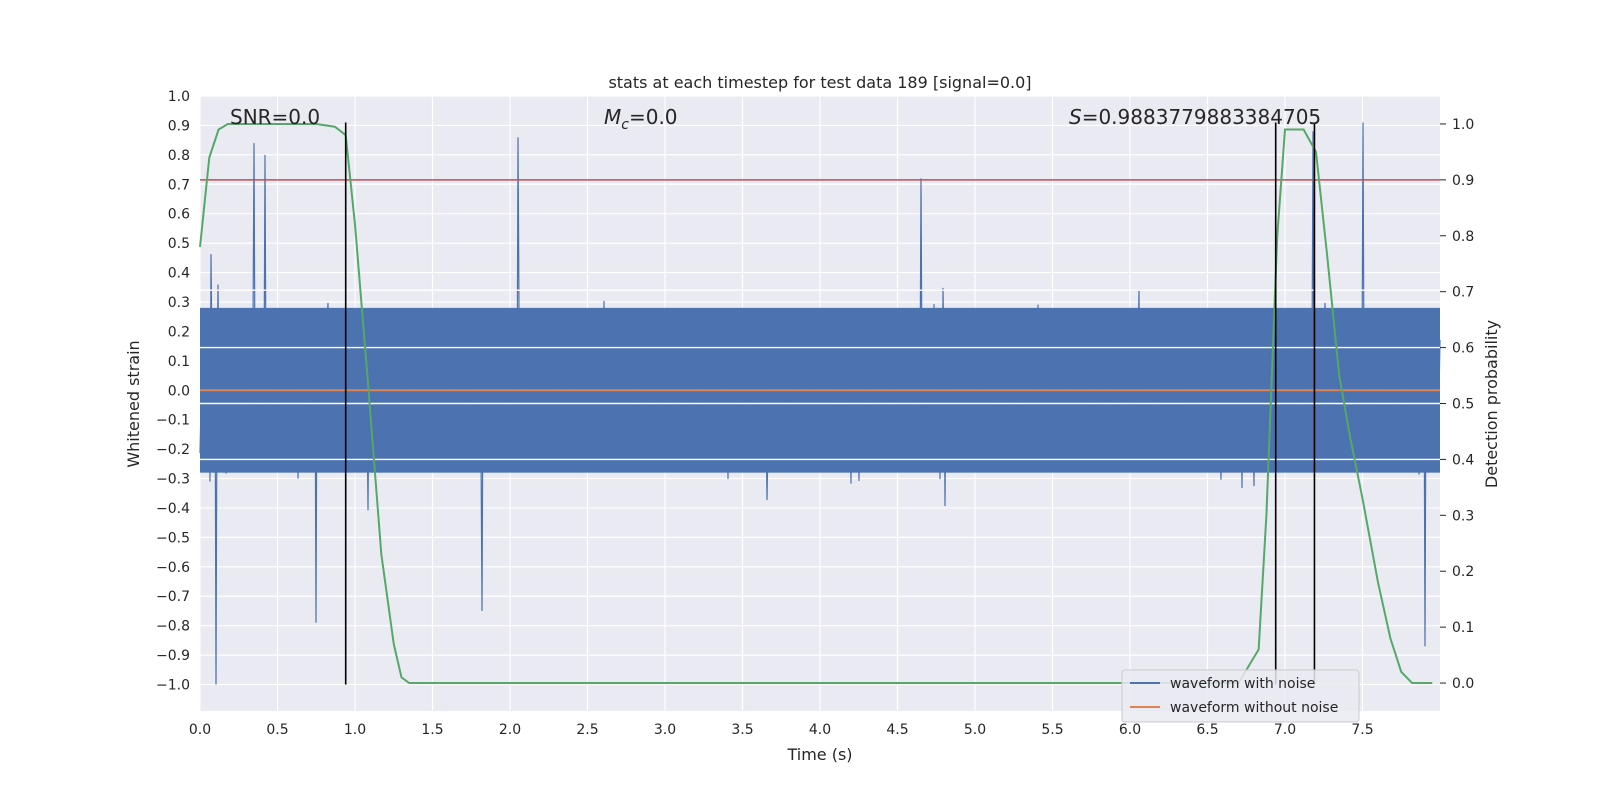  What do you see at coordinates (355, 730) in the screenshot?
I see `x-tick-label: 1.0` at bounding box center [355, 730].